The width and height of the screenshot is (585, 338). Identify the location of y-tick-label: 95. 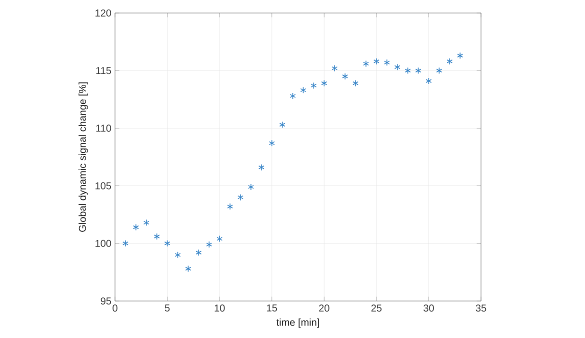
(106, 301).